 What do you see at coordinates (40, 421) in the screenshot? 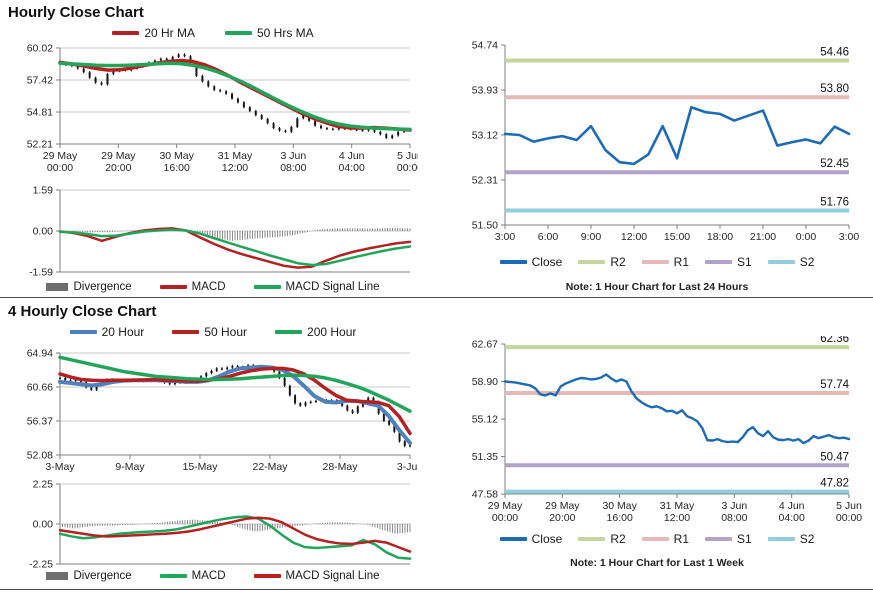
I see `y-tick-label: 56.37` at bounding box center [40, 421].